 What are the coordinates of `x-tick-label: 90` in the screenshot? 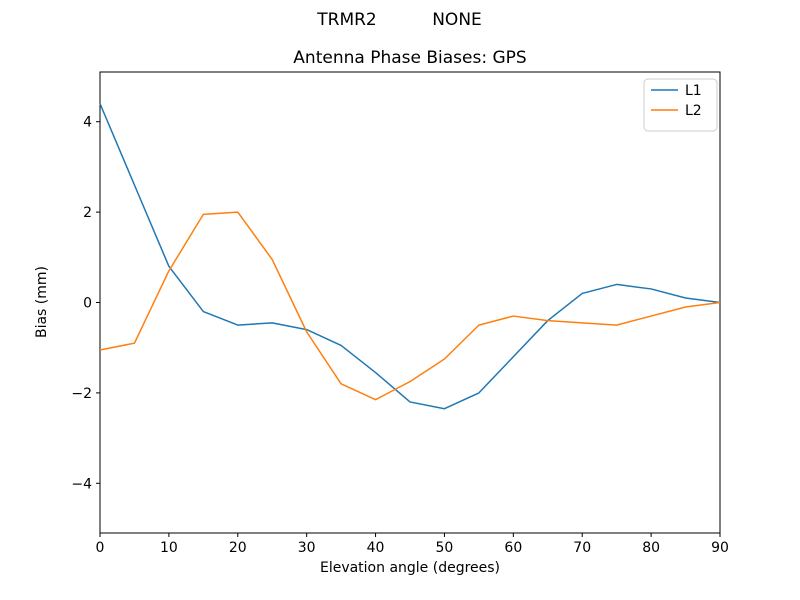 It's located at (720, 548).